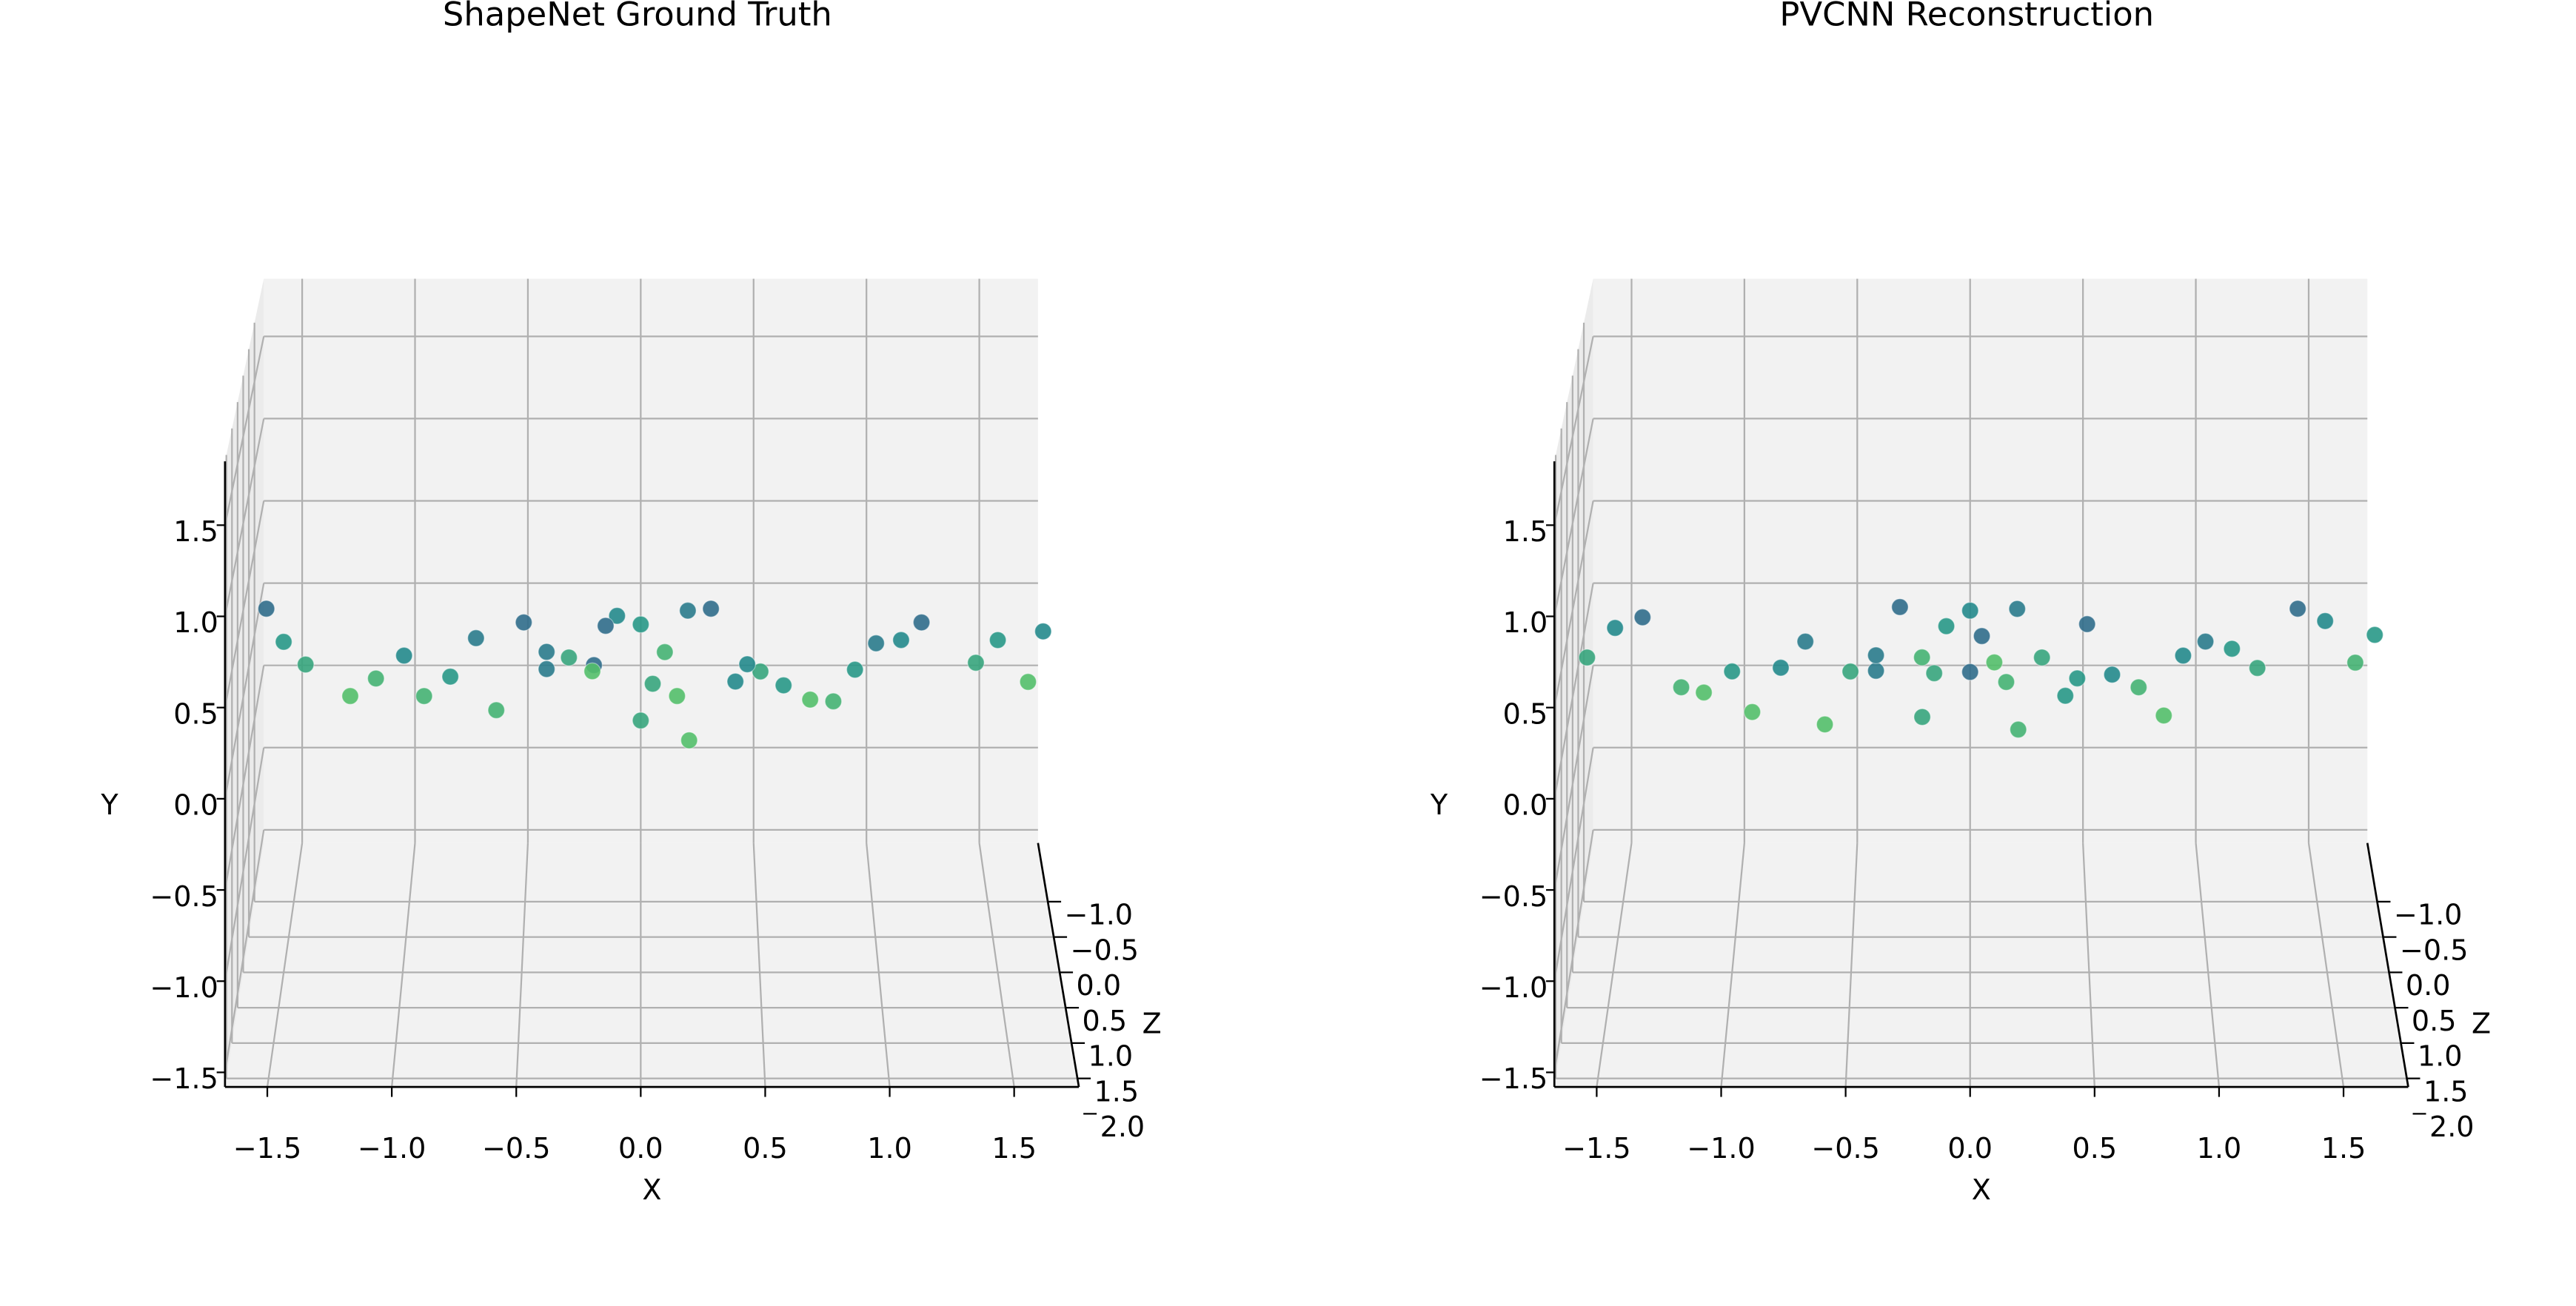 This screenshot has height=1306, width=2576. What do you see at coordinates (651, 560) in the screenshot?
I see `back-pane` at bounding box center [651, 560].